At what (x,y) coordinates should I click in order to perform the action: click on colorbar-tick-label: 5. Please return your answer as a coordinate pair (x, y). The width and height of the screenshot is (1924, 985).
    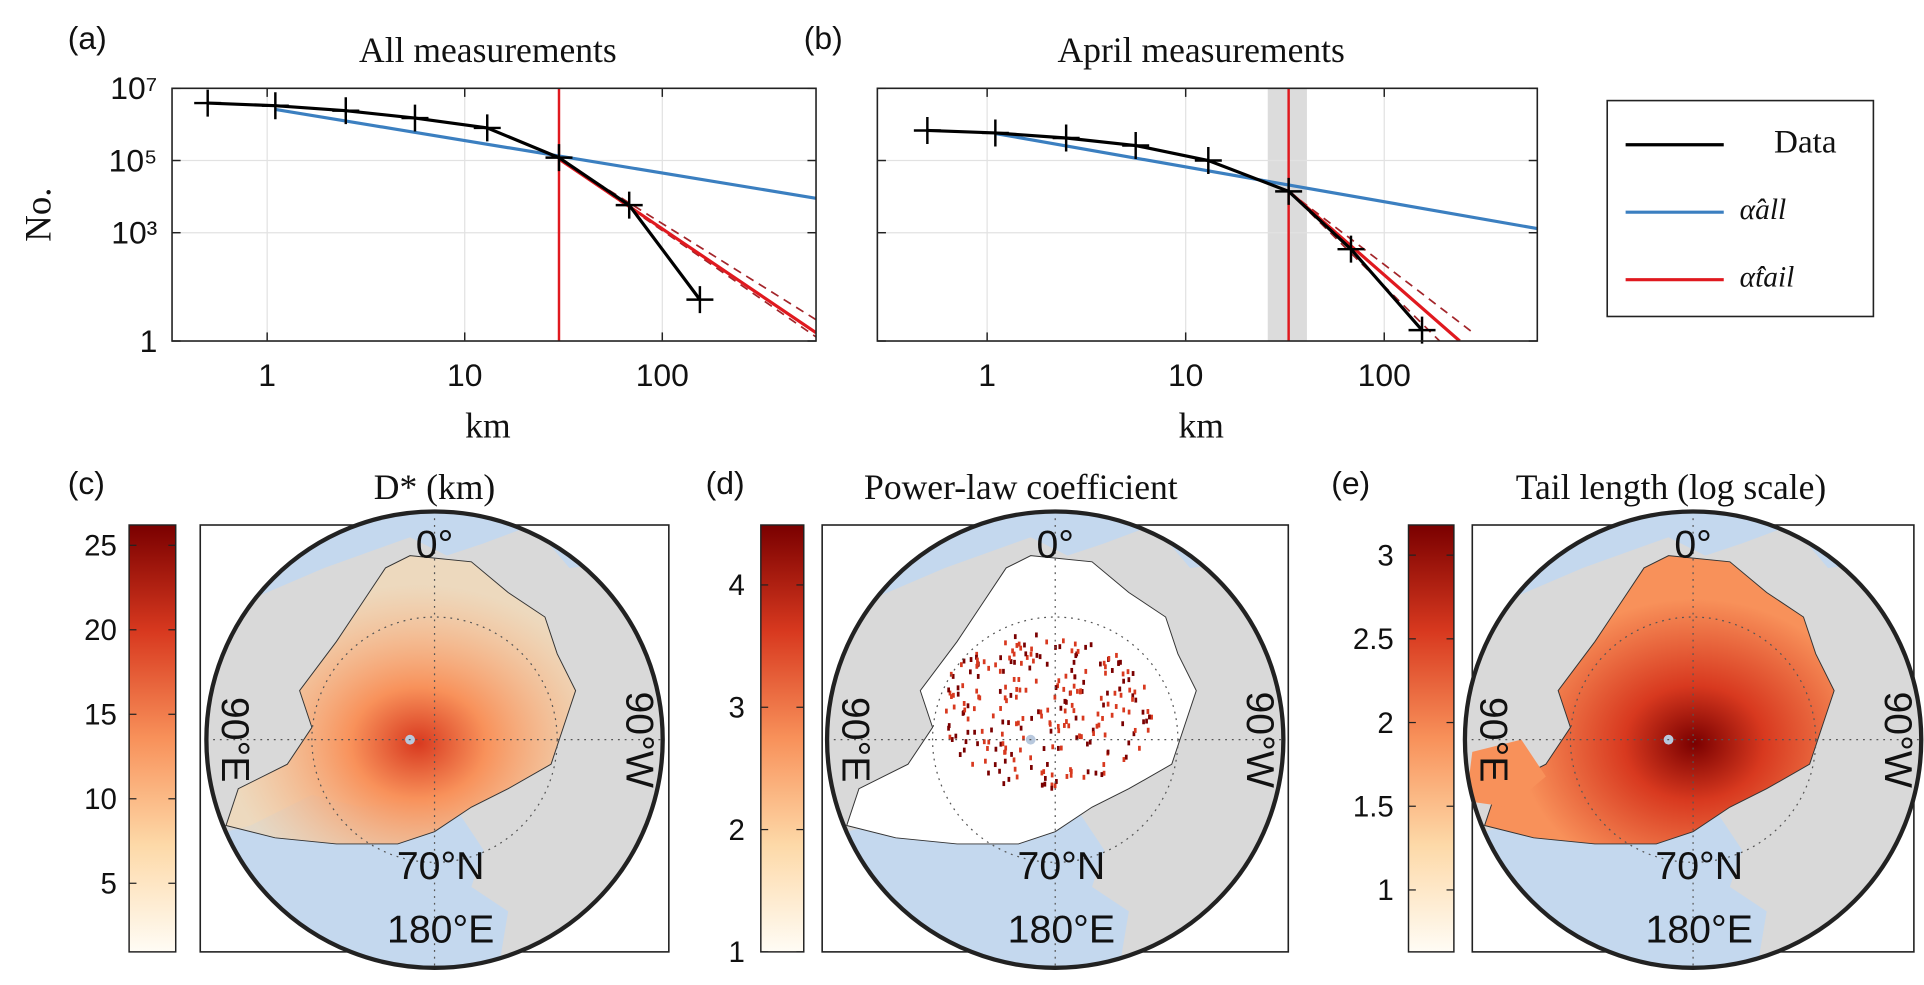
    Looking at the image, I should click on (108, 884).